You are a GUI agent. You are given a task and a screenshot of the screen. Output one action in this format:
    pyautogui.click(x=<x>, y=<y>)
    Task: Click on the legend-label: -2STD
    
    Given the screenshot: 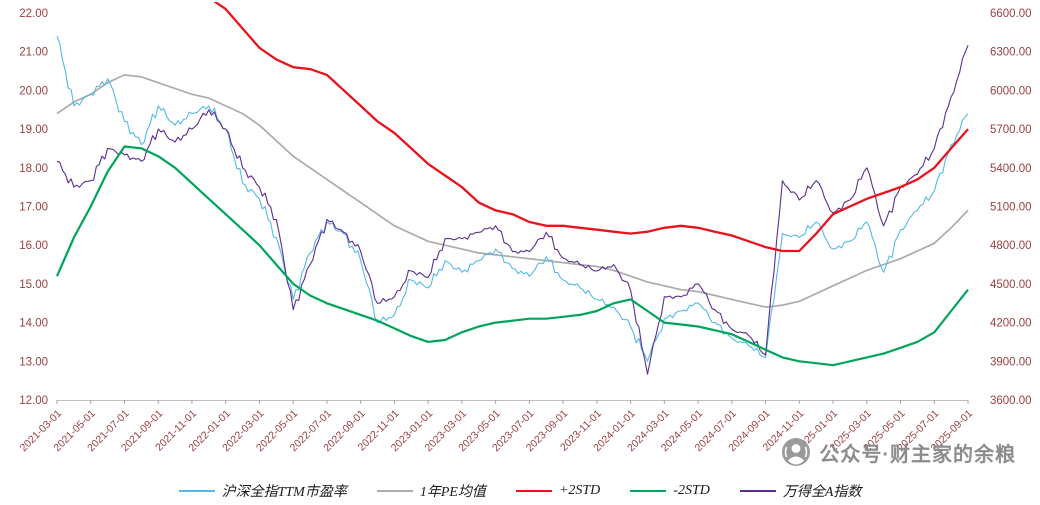 What is the action you would take?
    pyautogui.click(x=691, y=490)
    